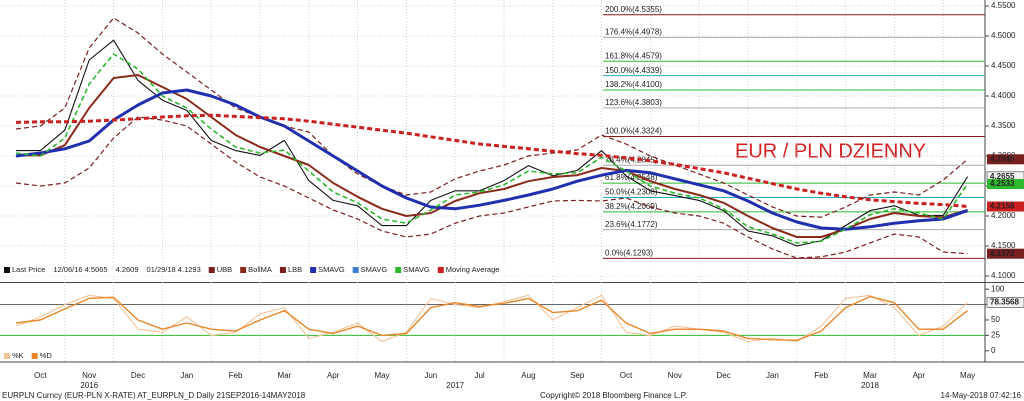  I want to click on footer-center: Copyright© 2018 Bloomberg Finance L.P., so click(613, 395).